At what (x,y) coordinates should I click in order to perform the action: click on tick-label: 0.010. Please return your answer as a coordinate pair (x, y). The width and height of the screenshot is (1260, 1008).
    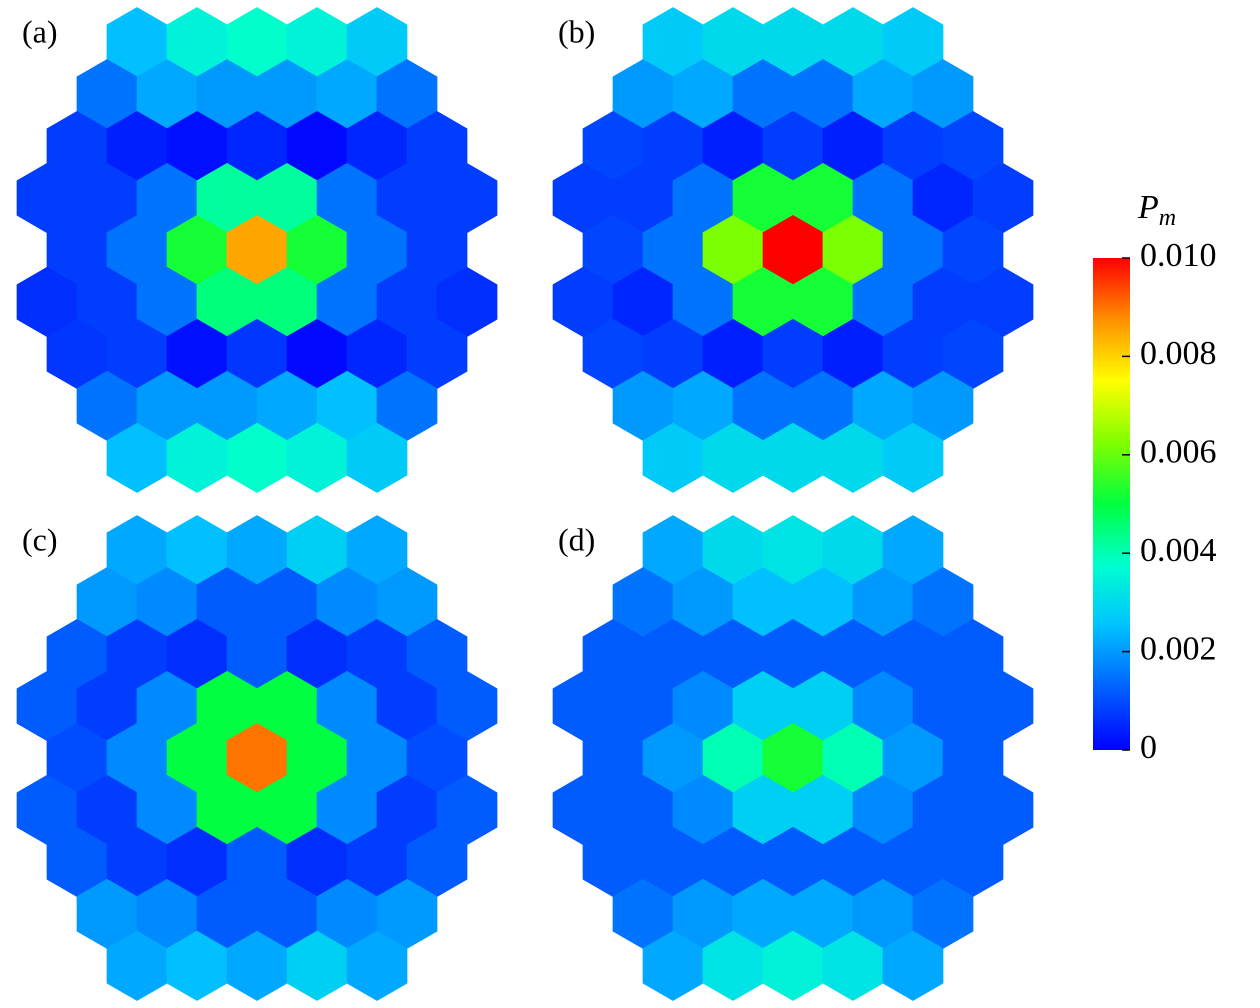
    Looking at the image, I should click on (1178, 255).